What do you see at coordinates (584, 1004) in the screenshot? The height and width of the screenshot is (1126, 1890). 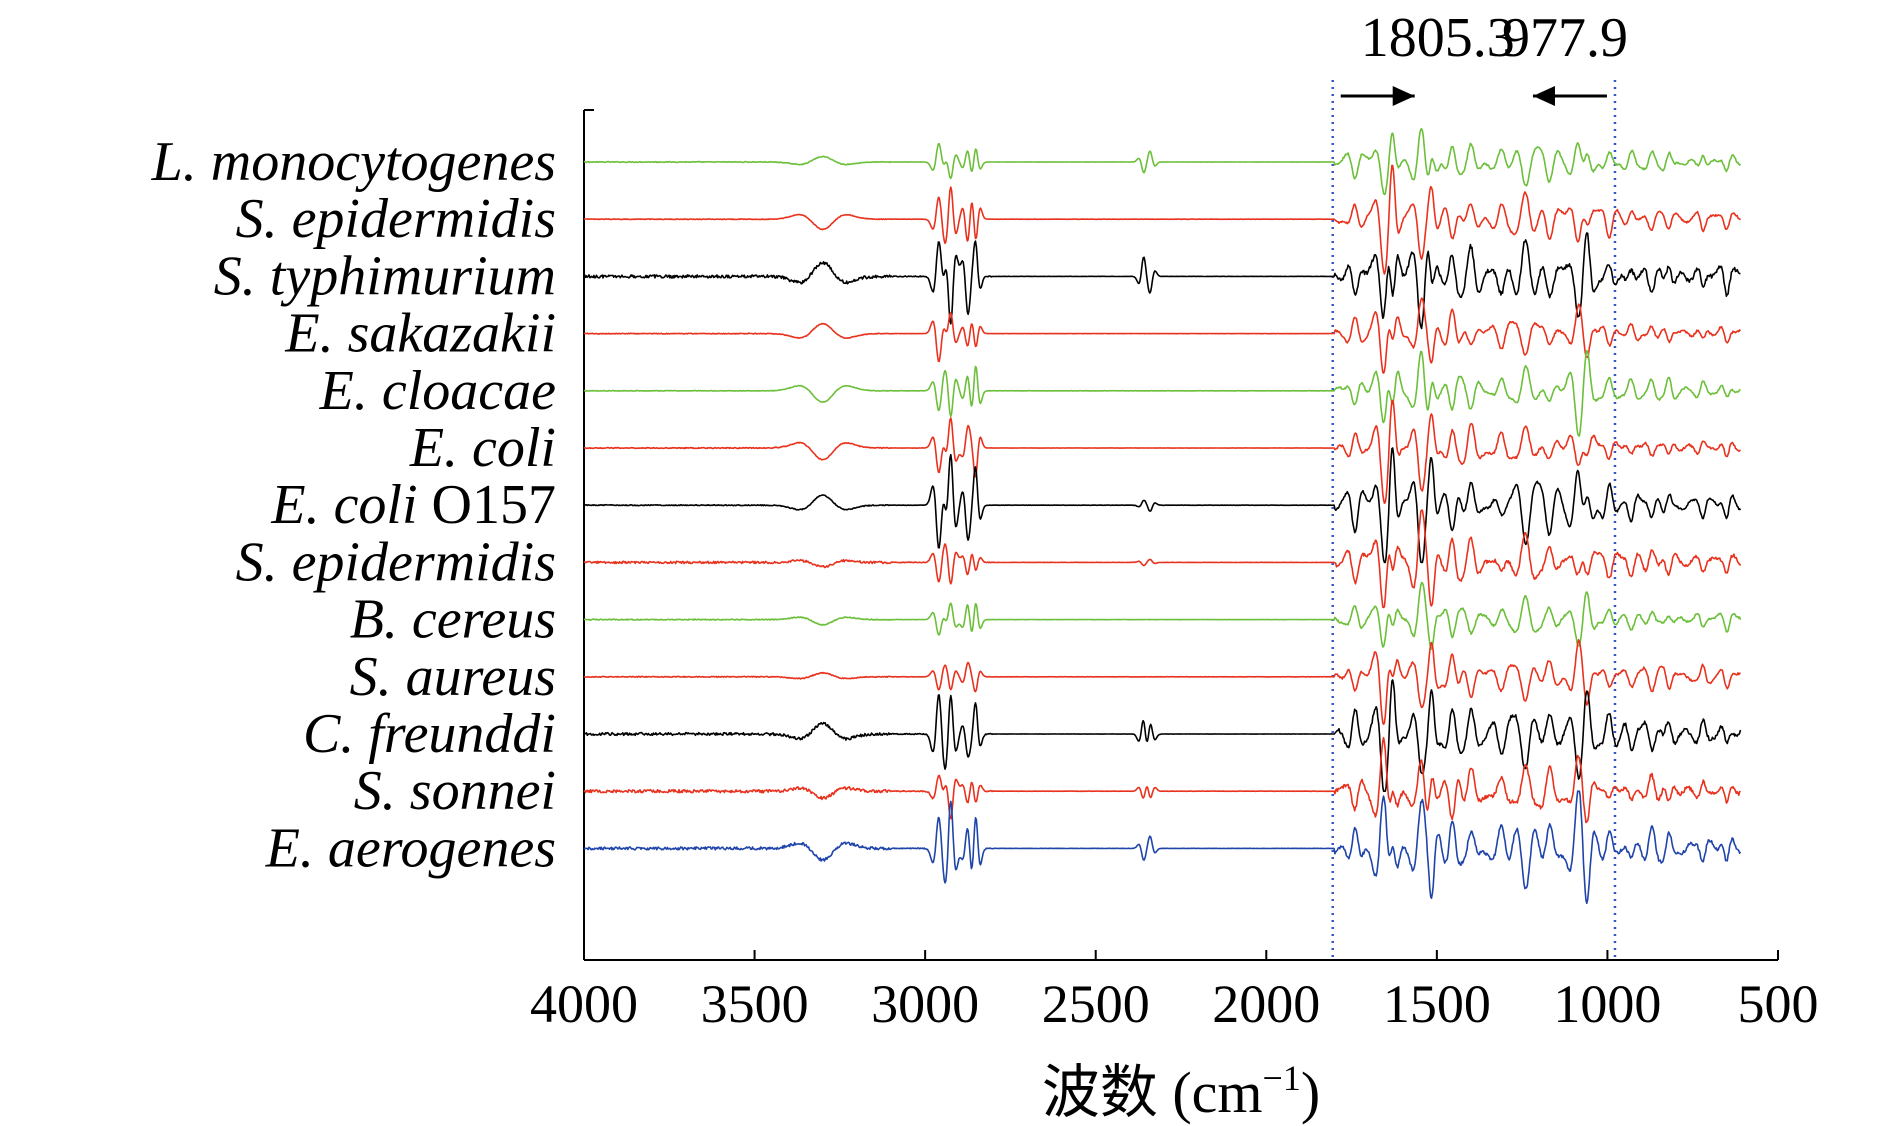 I see `x-tick-label-4000: 4000` at bounding box center [584, 1004].